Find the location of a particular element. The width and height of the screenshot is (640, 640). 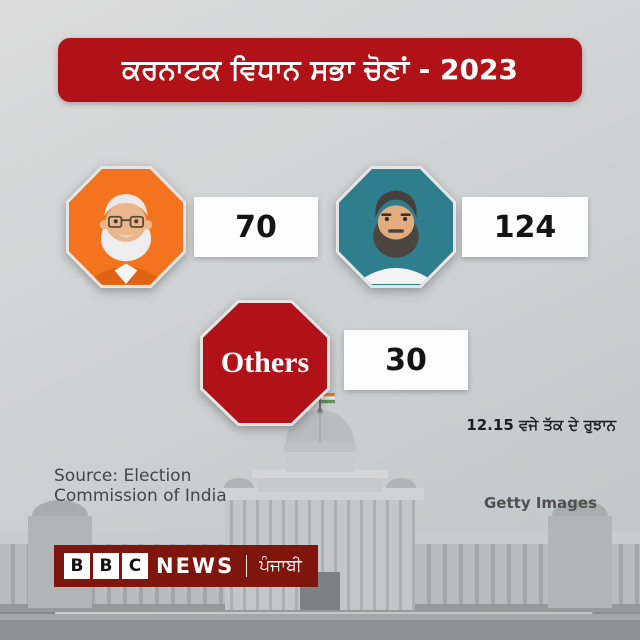

bjp-badge is located at coordinates (126, 227).